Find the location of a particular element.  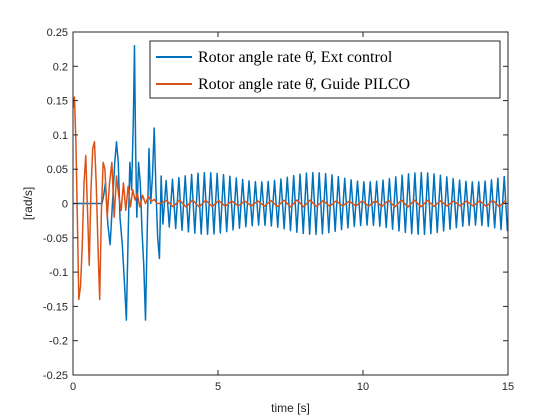

legend-box is located at coordinates (325, 69).